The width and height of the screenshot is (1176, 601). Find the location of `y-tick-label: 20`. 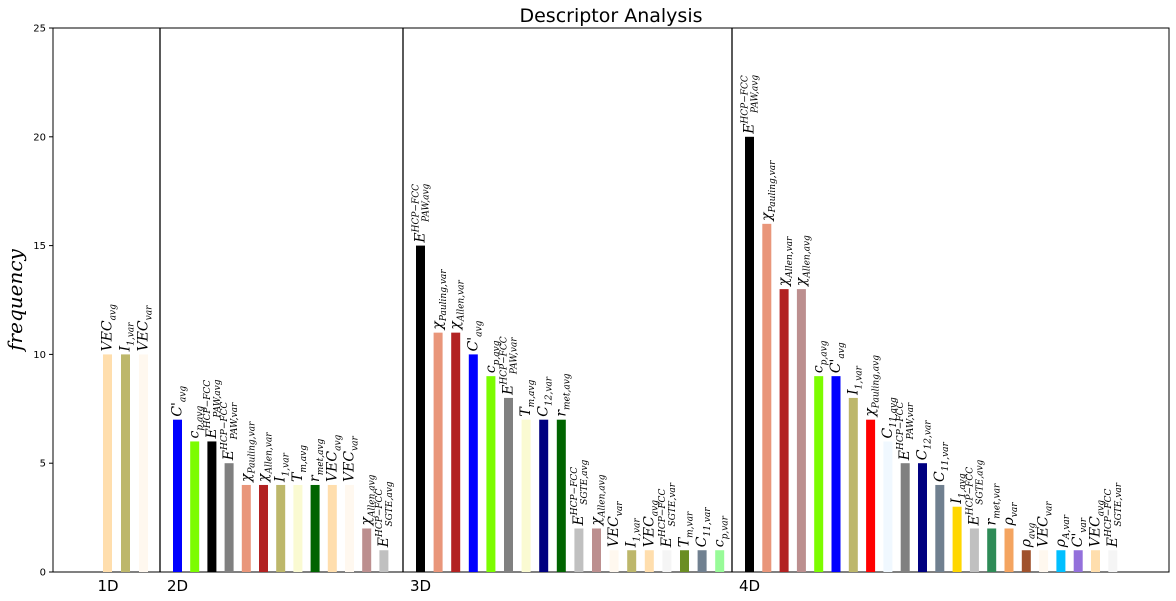

y-tick-label: 20 is located at coordinates (39, 137).